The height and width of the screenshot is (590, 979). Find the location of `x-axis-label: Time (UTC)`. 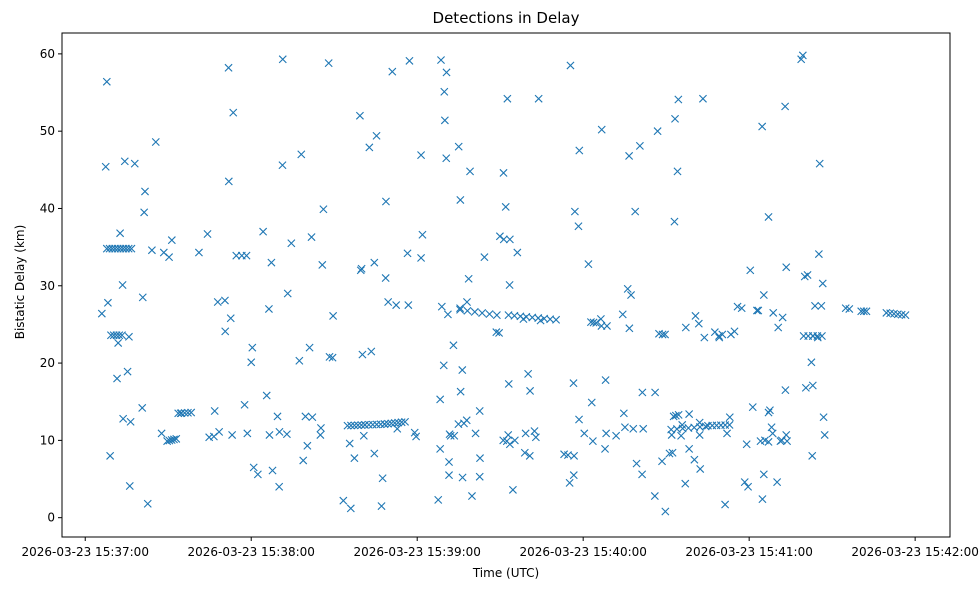

x-axis-label: Time (UTC) is located at coordinates (505, 573).